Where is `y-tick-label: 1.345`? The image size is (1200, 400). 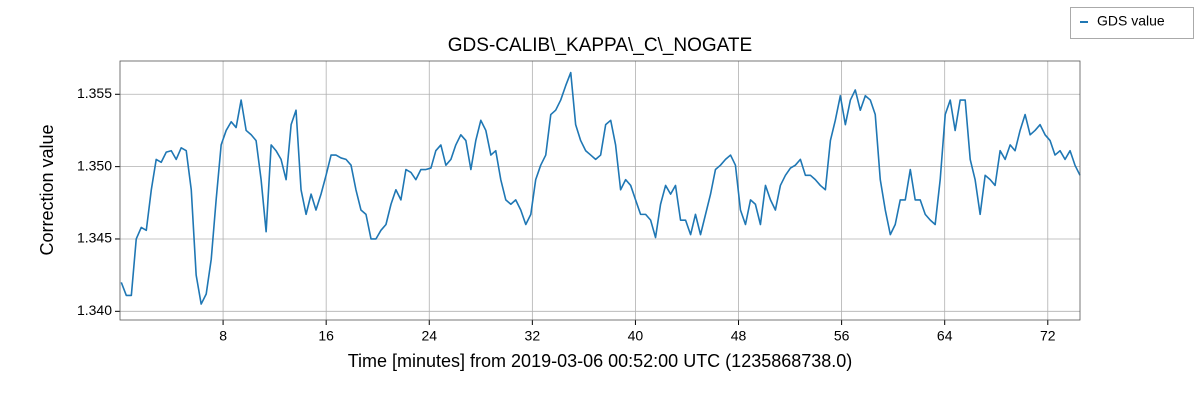
y-tick-label: 1.345 is located at coordinates (94, 238).